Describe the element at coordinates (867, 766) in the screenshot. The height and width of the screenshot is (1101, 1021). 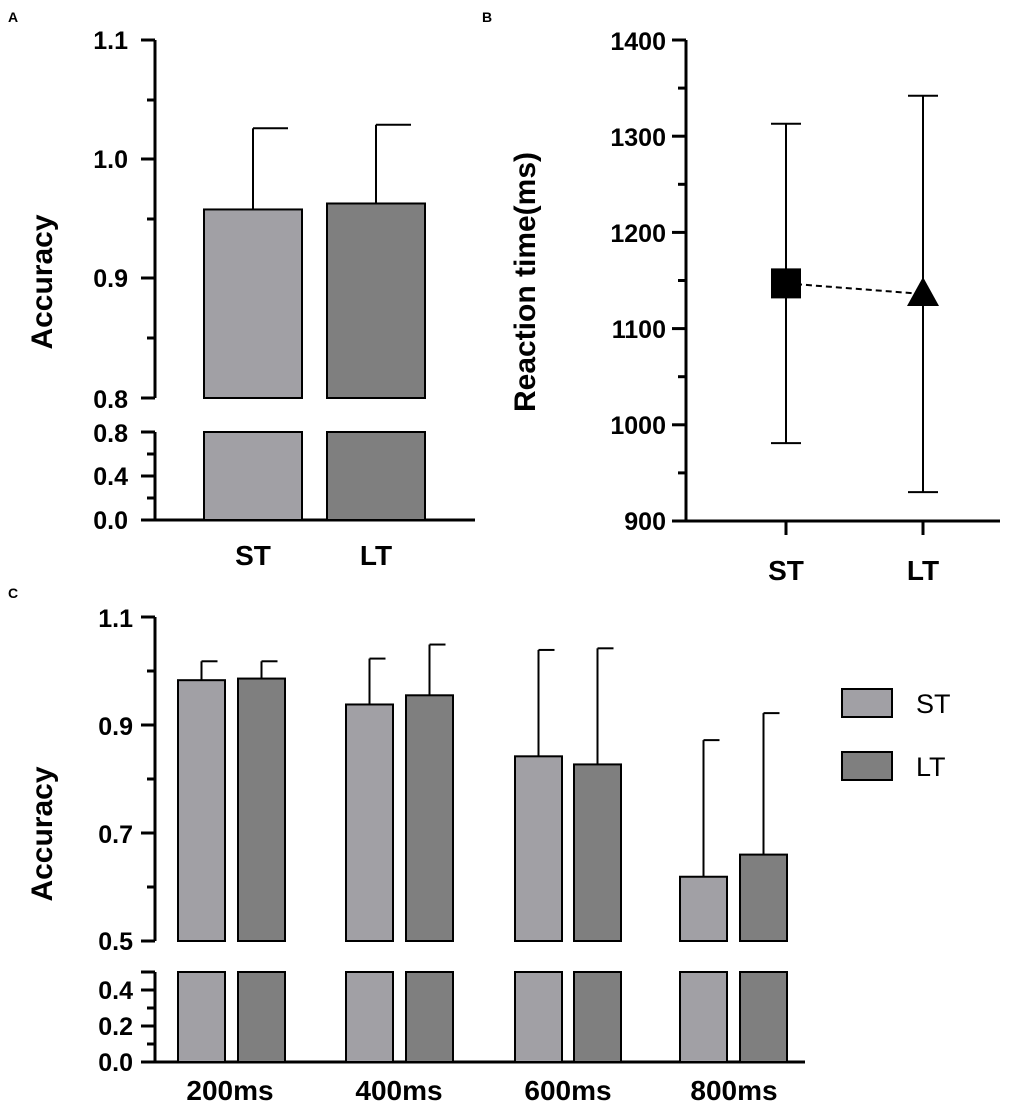
I see `legend-swatch-lt` at that location.